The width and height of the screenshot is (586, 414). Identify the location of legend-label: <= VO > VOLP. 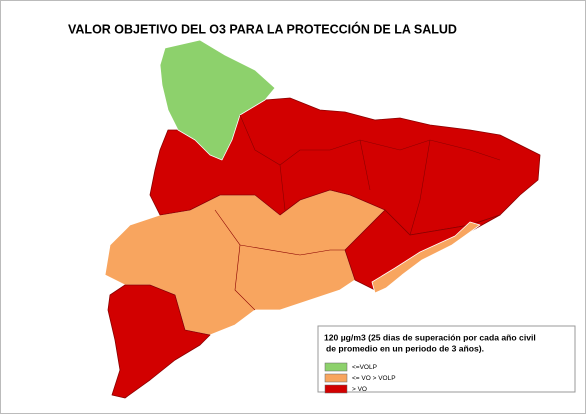
(374, 378).